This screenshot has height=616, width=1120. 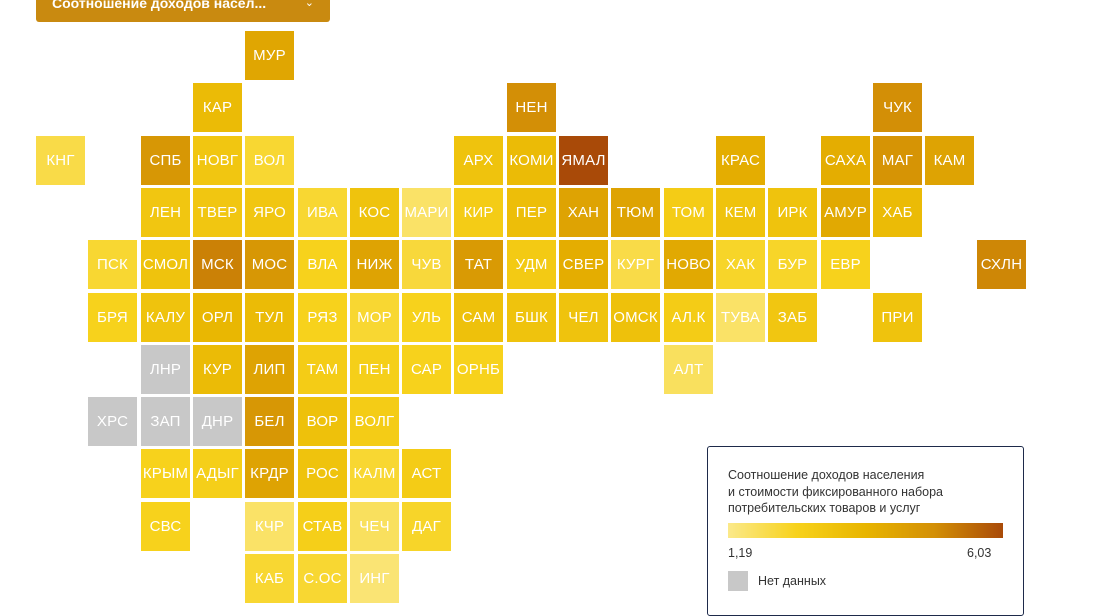 What do you see at coordinates (688, 369) in the screenshot?
I see `region-tile: АЛТ` at bounding box center [688, 369].